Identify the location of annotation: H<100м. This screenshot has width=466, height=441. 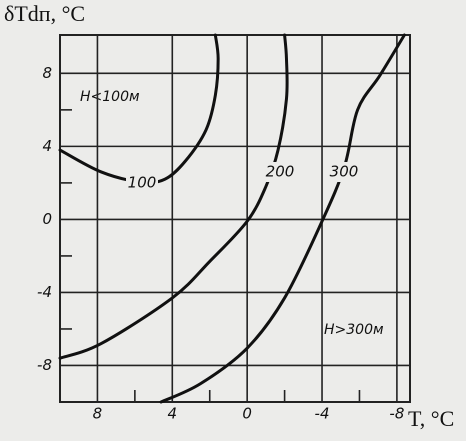
(110, 97).